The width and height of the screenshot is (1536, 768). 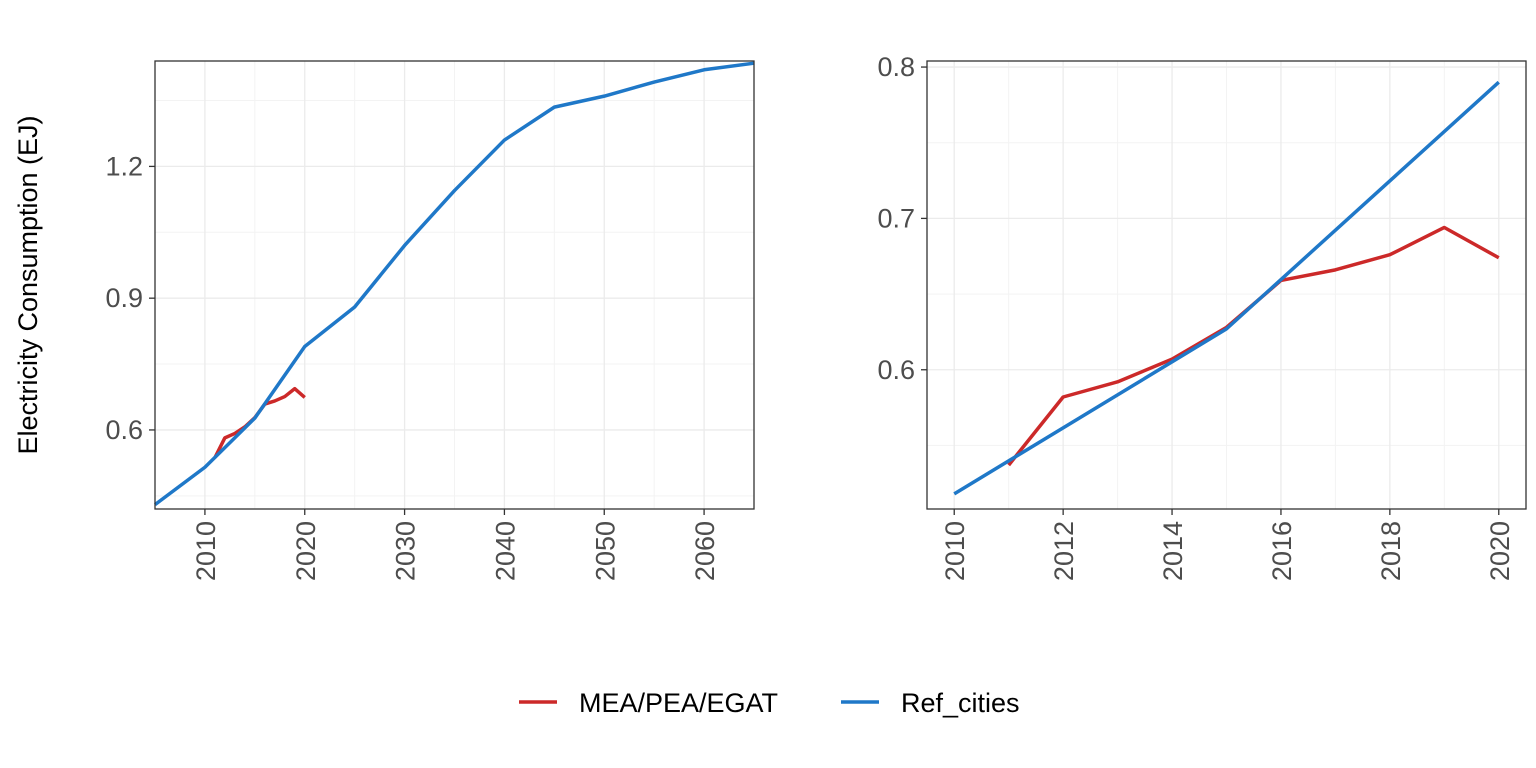 I want to click on x-tick-label: 2040, so click(x=505, y=551).